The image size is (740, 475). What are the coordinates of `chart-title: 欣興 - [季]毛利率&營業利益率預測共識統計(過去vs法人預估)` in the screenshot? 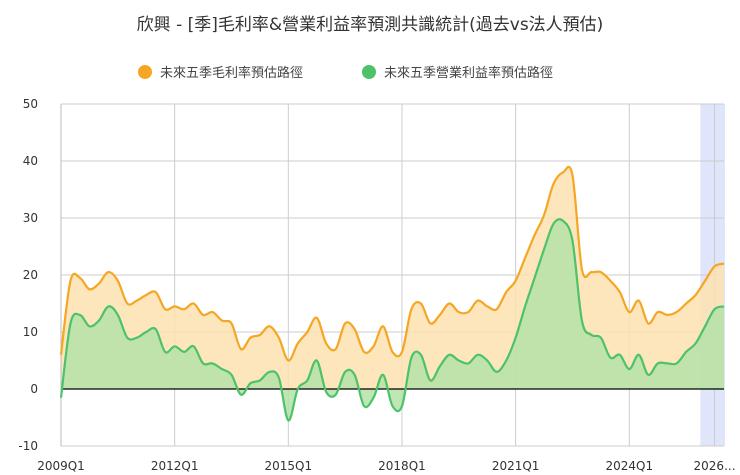 It's located at (370, 25).